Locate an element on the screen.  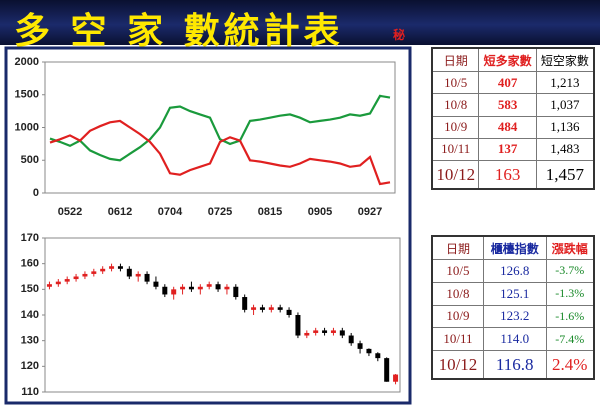
y-tick-label: 130 is located at coordinates (30, 341).